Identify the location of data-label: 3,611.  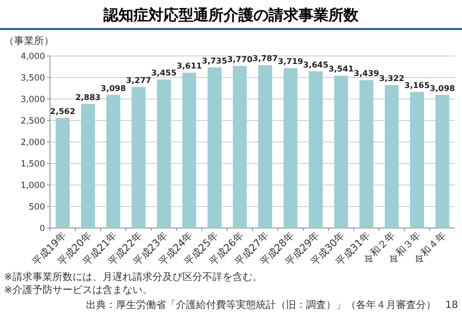
(189, 66).